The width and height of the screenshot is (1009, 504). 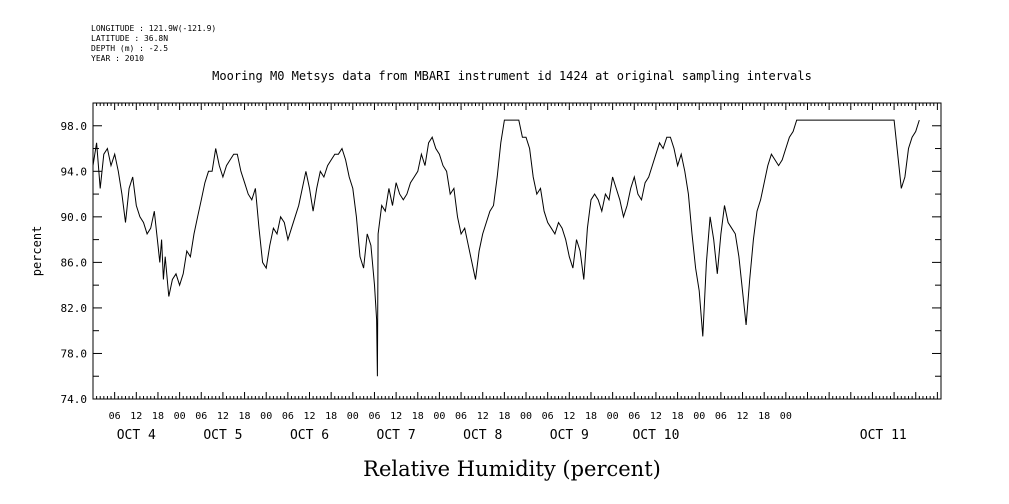 What do you see at coordinates (569, 435) in the screenshot?
I see `x-day-label: OCT 9` at bounding box center [569, 435].